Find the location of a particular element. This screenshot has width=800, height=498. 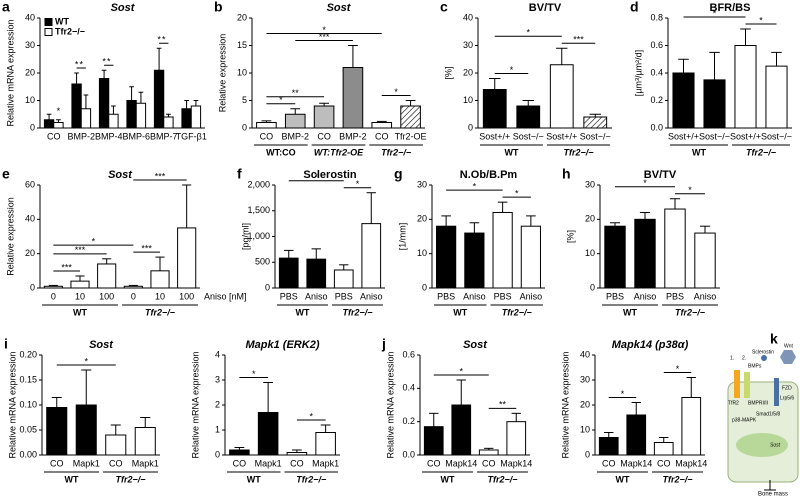

receptor is located at coordinates (747, 385).